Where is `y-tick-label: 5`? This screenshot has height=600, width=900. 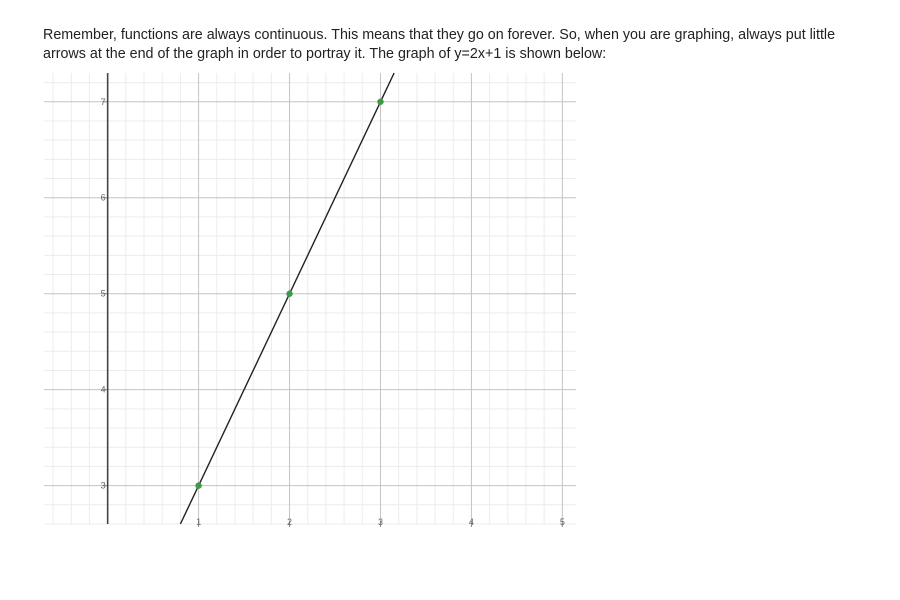
y-tick-label: 5 is located at coordinates (103, 294).